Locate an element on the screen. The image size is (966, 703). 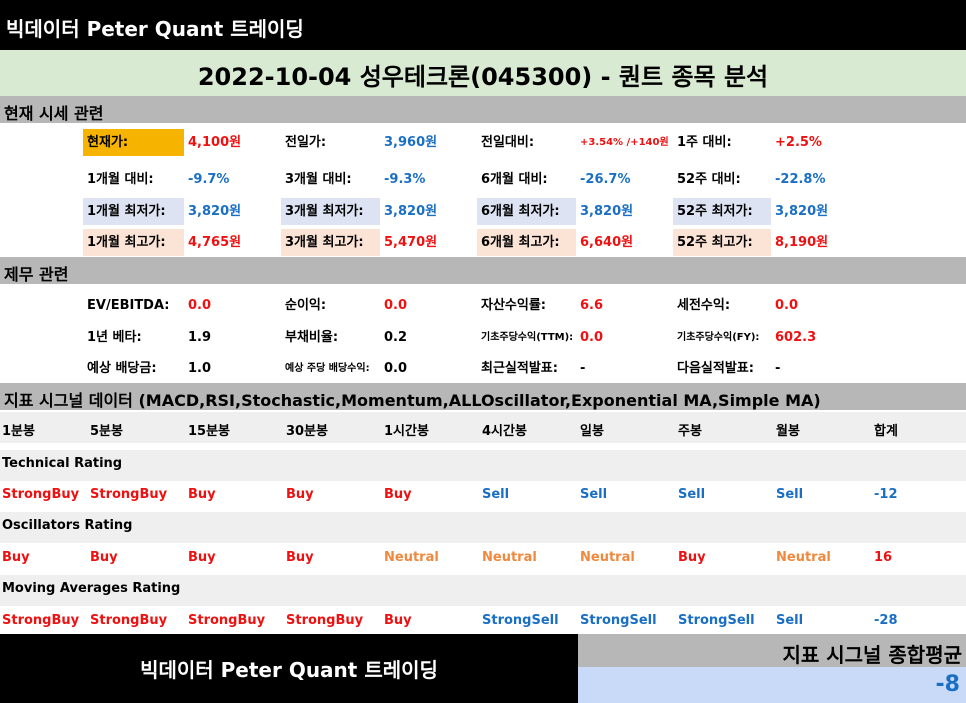
signal-column-header: 1시간봉 is located at coordinates (406, 431).